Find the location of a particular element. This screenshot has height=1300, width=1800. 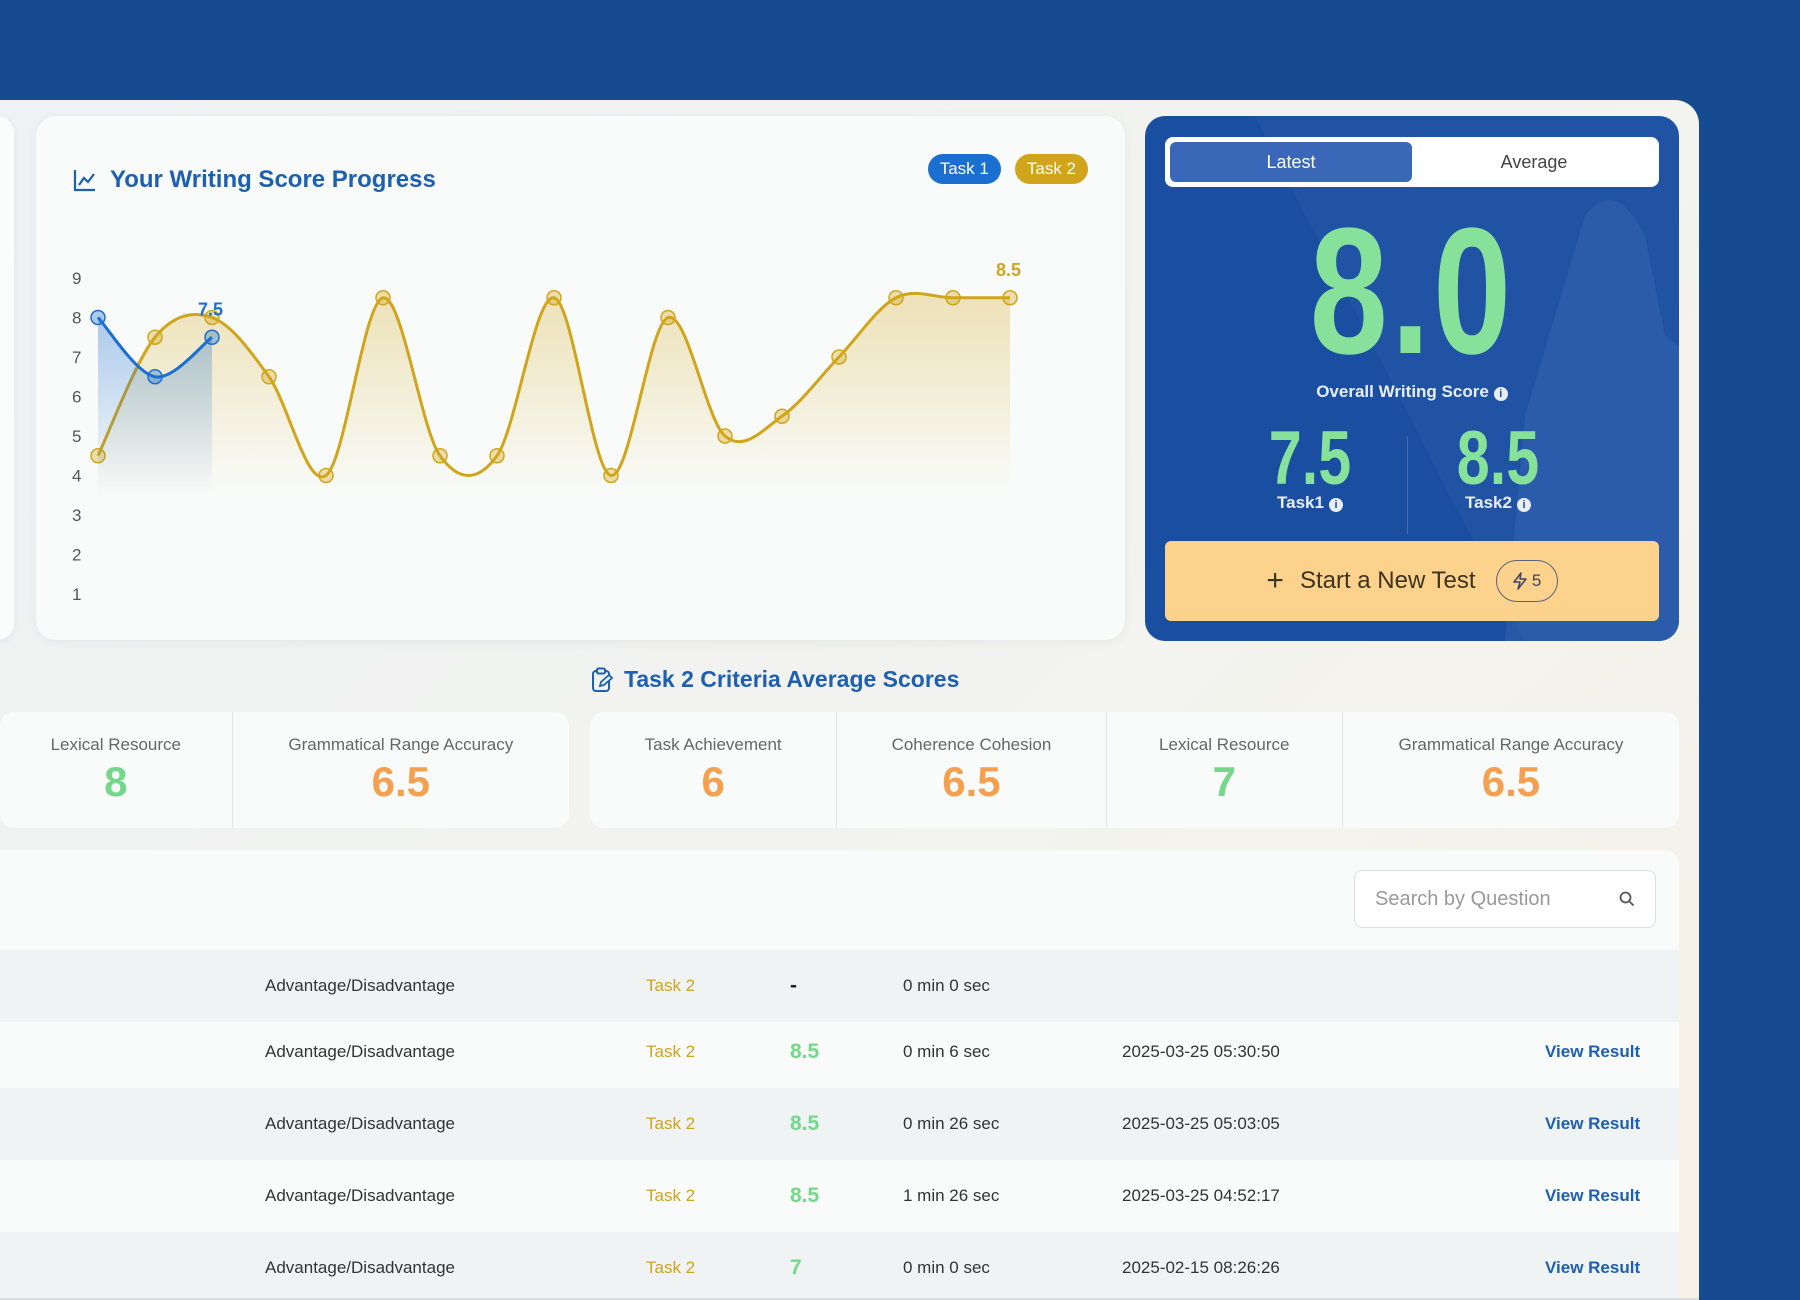

chart-title: Your Writing Score Progress is located at coordinates (254, 180).